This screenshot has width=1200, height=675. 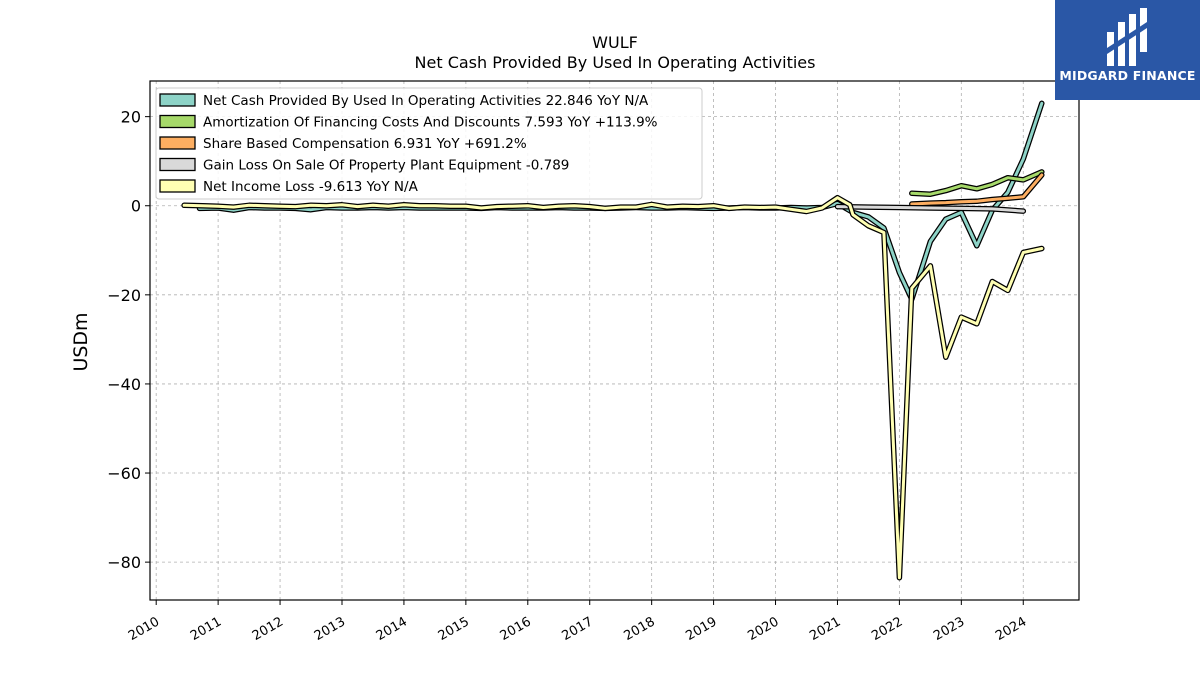 I want to click on chart-title: WULF, so click(x=615, y=42).